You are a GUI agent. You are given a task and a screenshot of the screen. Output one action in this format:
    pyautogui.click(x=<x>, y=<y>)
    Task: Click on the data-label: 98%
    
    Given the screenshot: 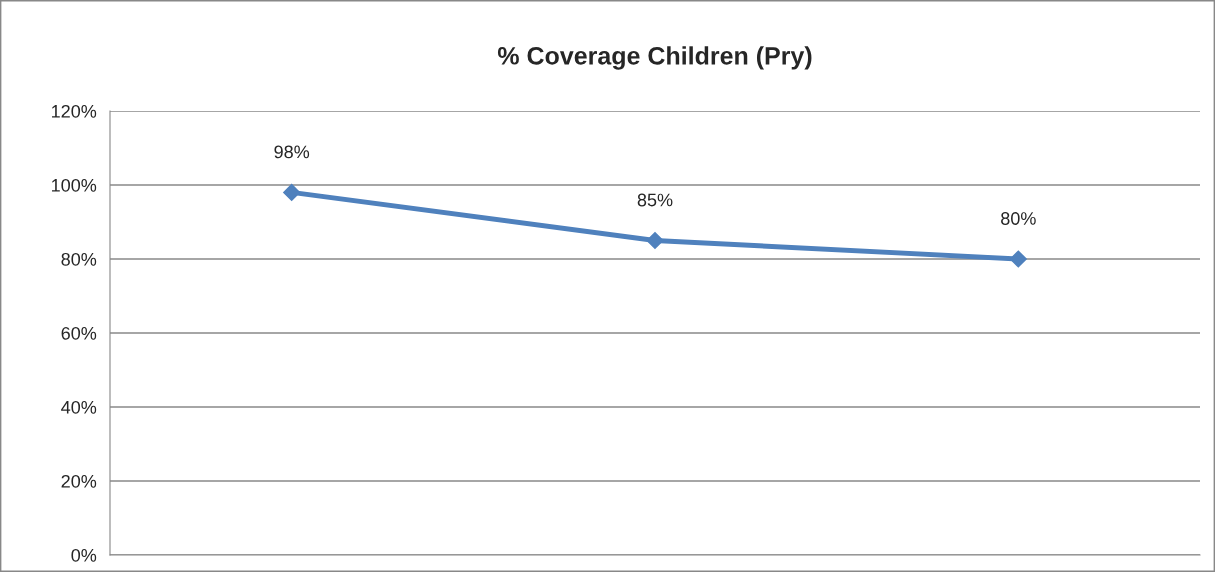 What is the action you would take?
    pyautogui.click(x=292, y=152)
    